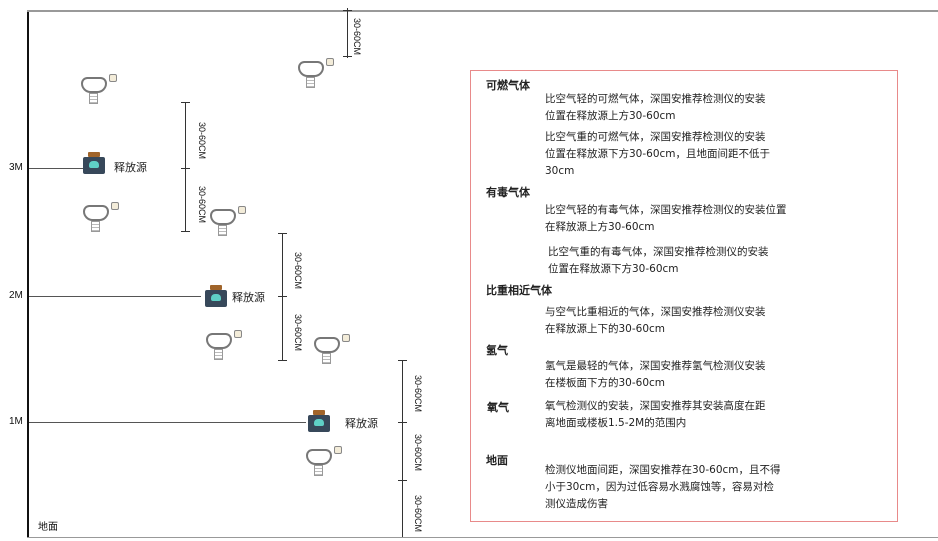 This screenshot has height=541, width=938. I want to click on text-line: 检测仪地面间距，深国安推荐在30-60cm，且不得, so click(663, 470).